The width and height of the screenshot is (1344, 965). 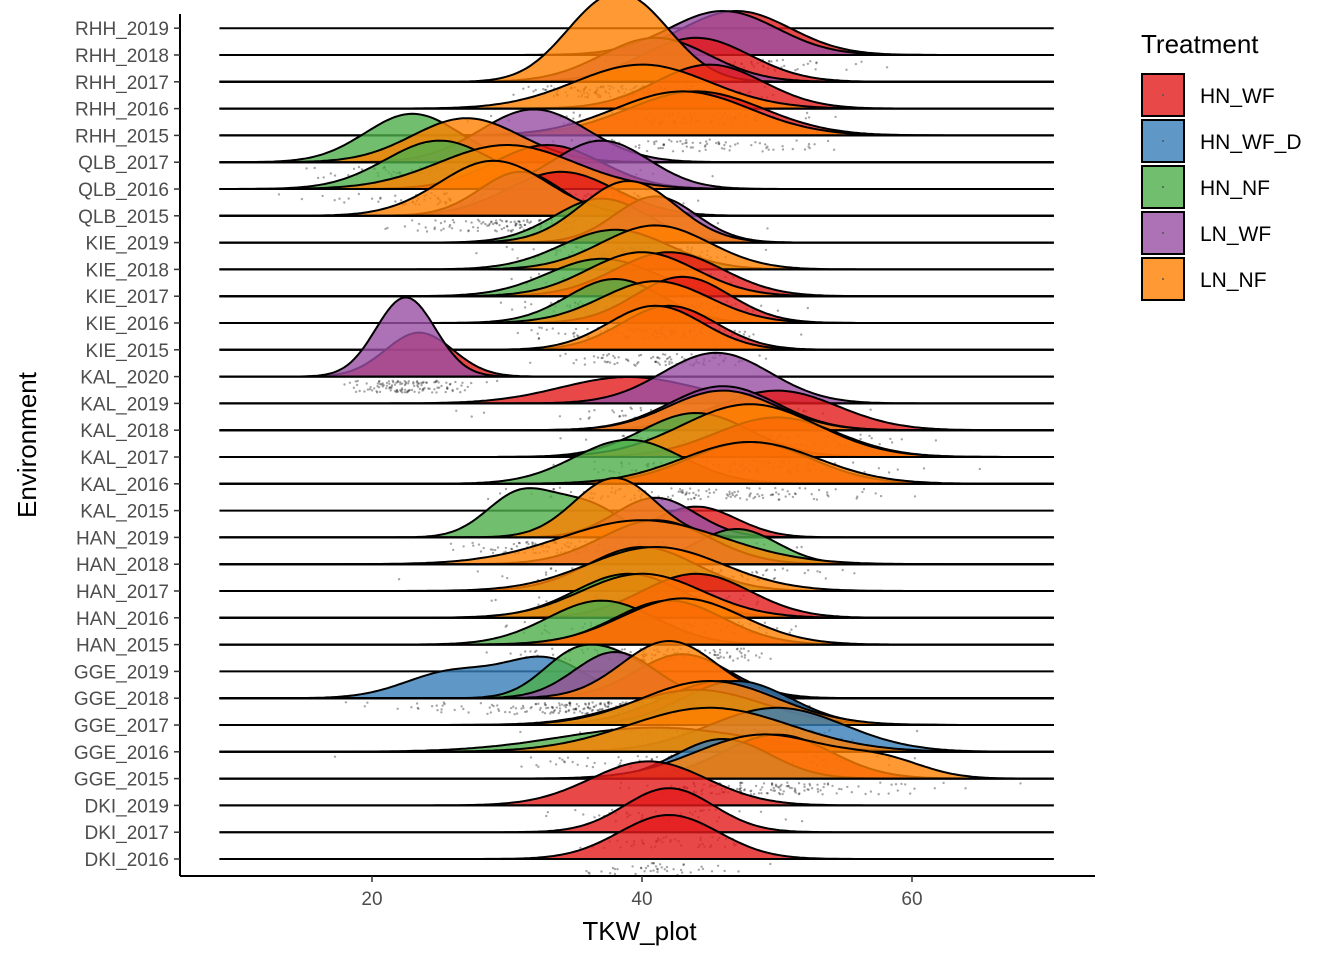 What do you see at coordinates (636, 327) in the screenshot?
I see `ridge-row-KIE_2015` at bounding box center [636, 327].